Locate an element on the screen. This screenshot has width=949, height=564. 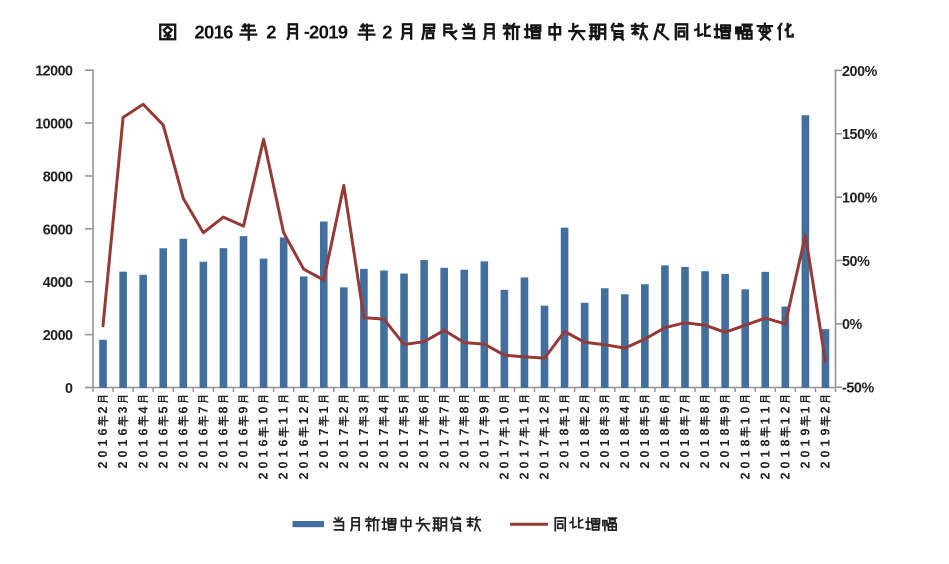
svg-text: 5 is located at coordinates (163, 409).